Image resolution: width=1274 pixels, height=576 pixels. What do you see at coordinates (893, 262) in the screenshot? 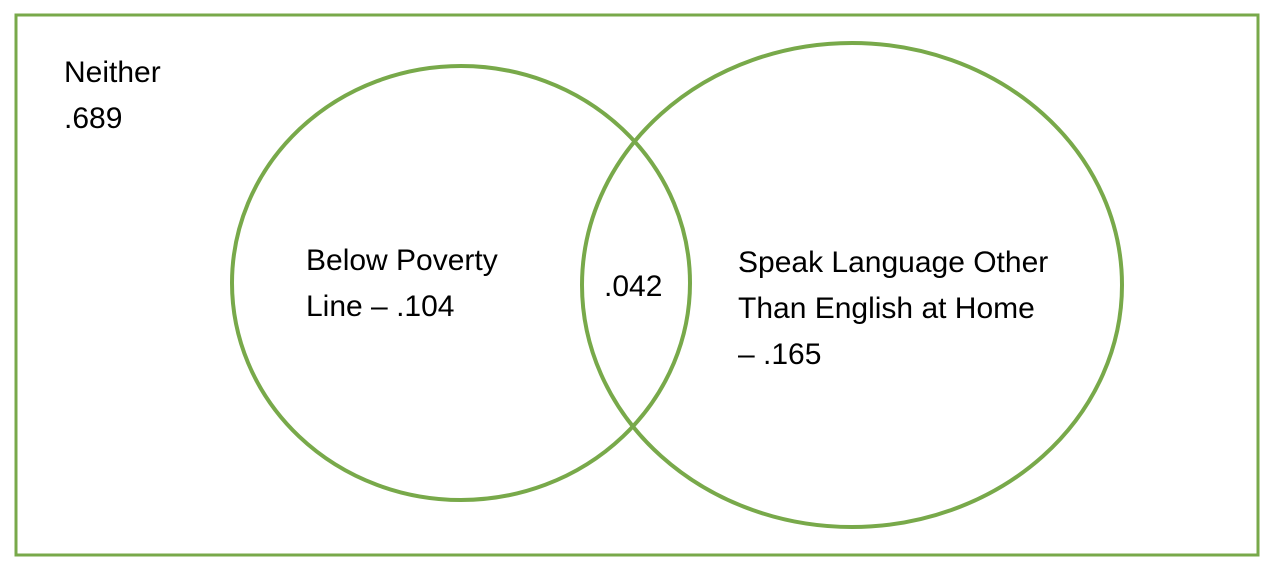
I see `language-label-line1: Speak Language Other` at bounding box center [893, 262].